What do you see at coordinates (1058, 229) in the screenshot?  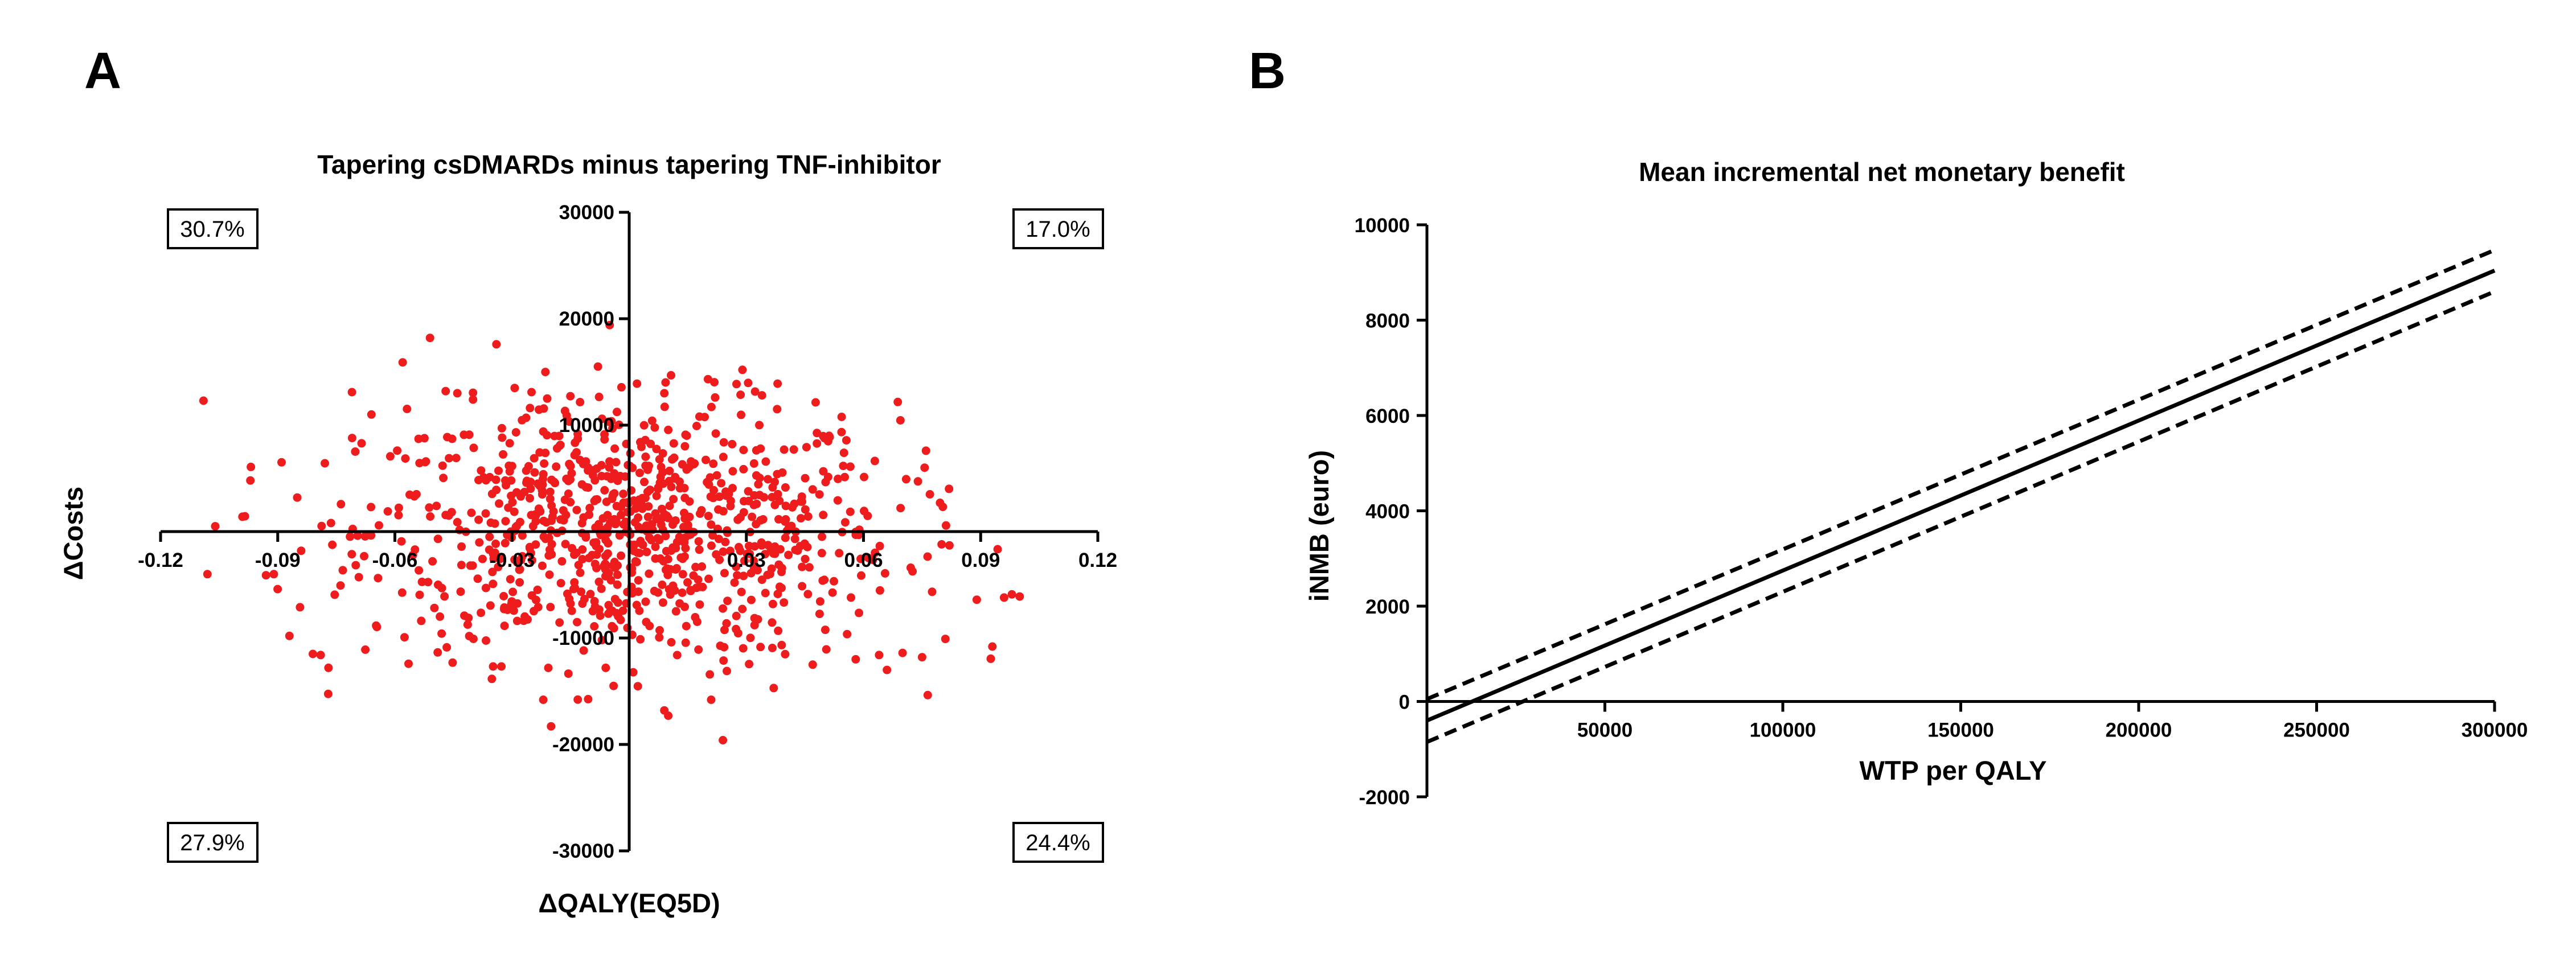 I see `quadrant-box-top-right` at bounding box center [1058, 229].